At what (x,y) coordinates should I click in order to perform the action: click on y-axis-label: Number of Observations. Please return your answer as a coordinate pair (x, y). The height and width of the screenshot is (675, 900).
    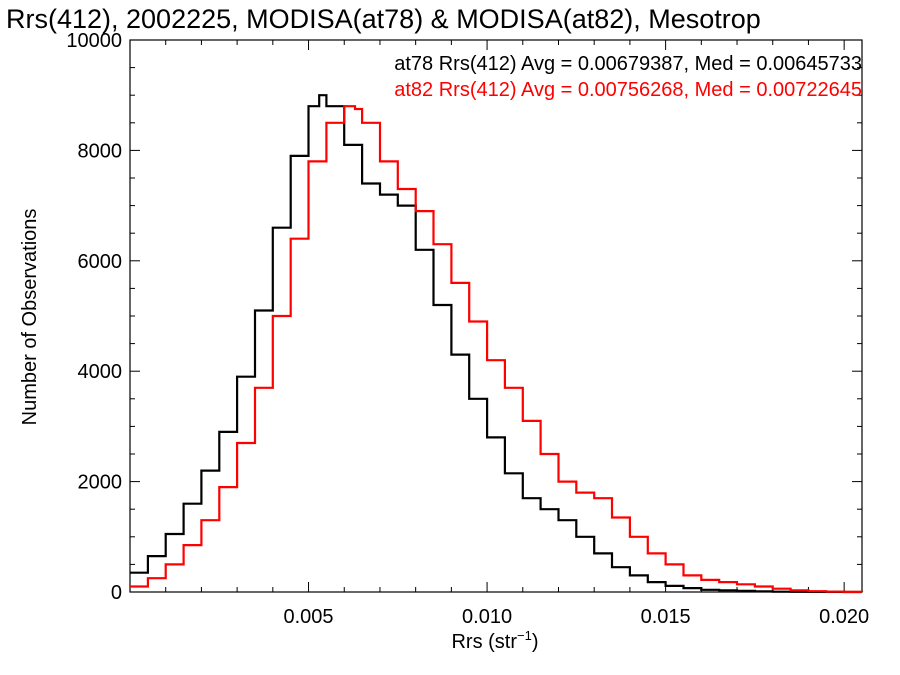
    Looking at the image, I should click on (30, 317).